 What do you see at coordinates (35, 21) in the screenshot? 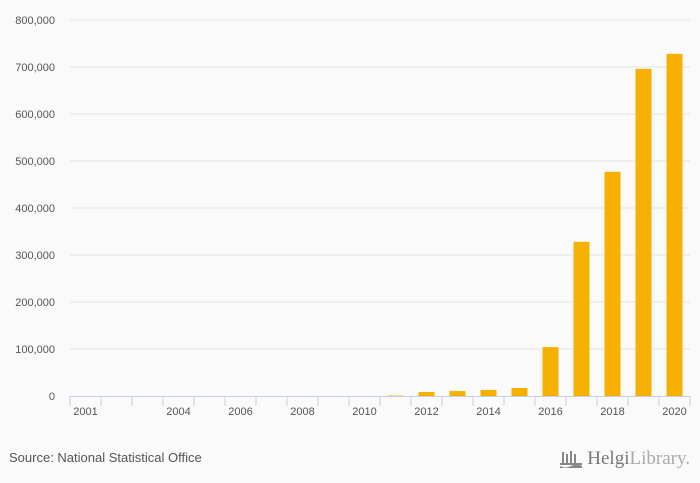
I see `y-tick-label: 800,000` at bounding box center [35, 21].